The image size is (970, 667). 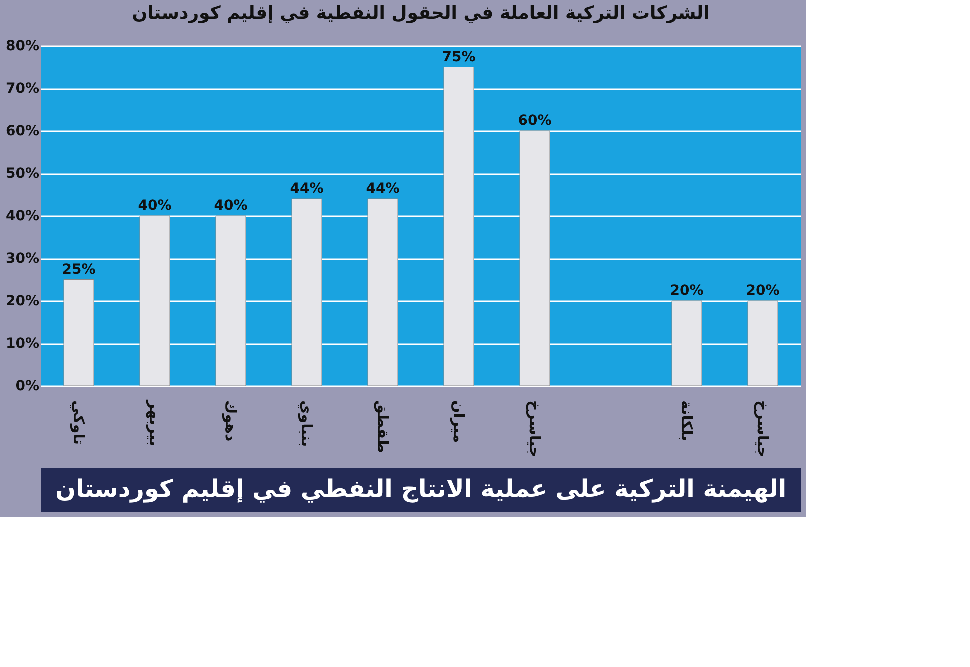 I want to click on y-tick-label: 30%, so click(x=23, y=259).